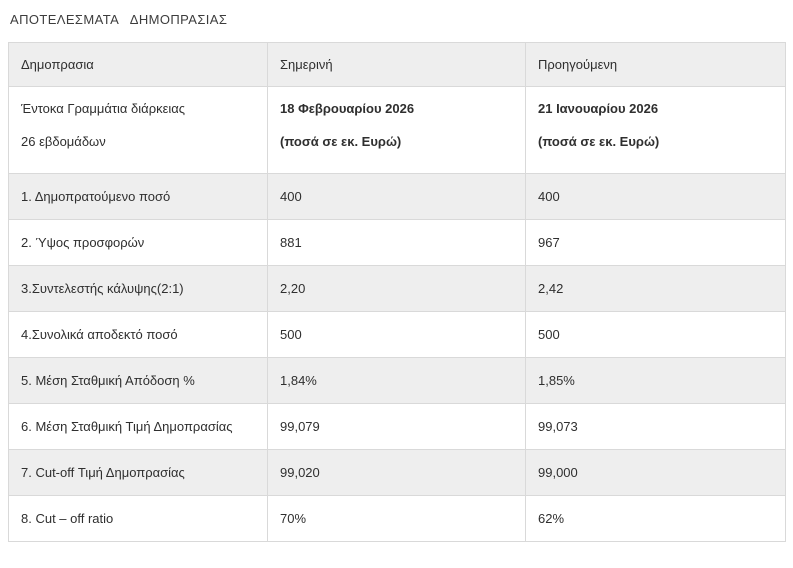 The image size is (793, 568). I want to click on security-type-line1: Έντοκα Γραμμάτια διάρκειας, so click(103, 108).